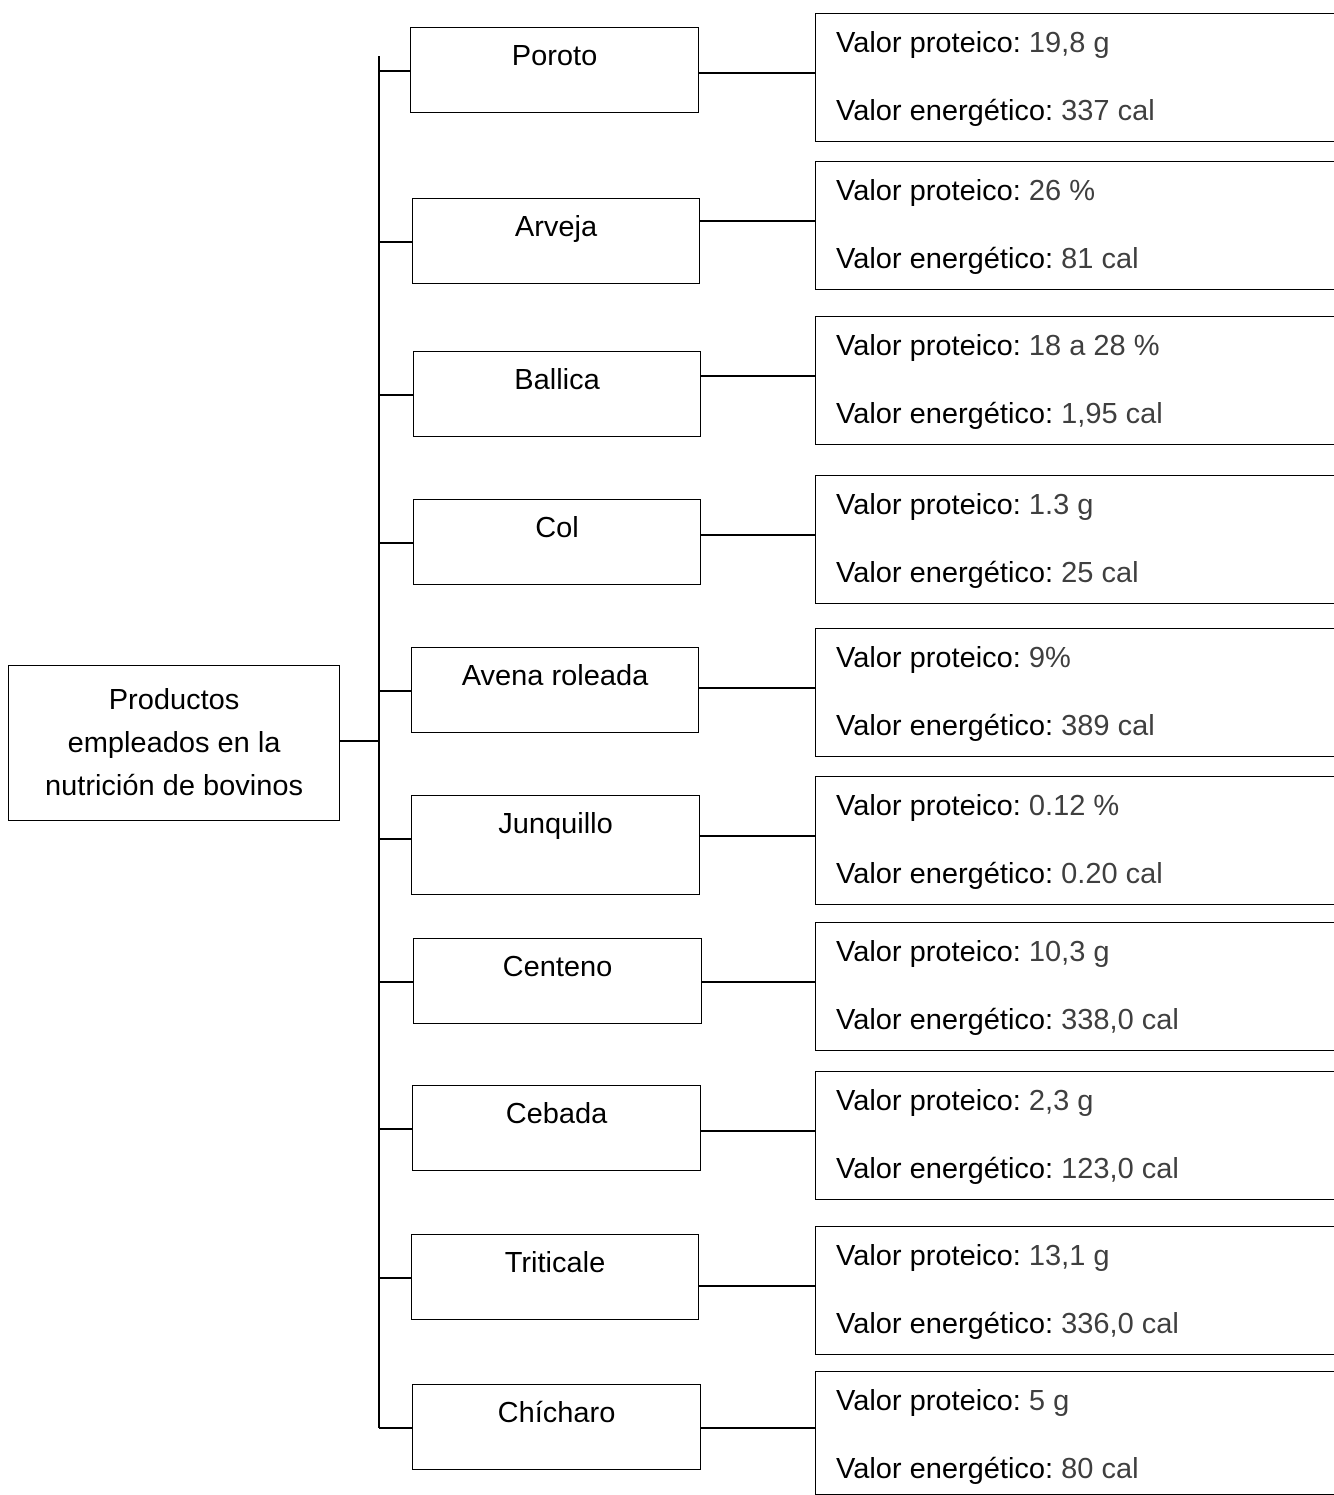 The image size is (1334, 1495). I want to click on energy-value: 0.20 cal, so click(1112, 874).